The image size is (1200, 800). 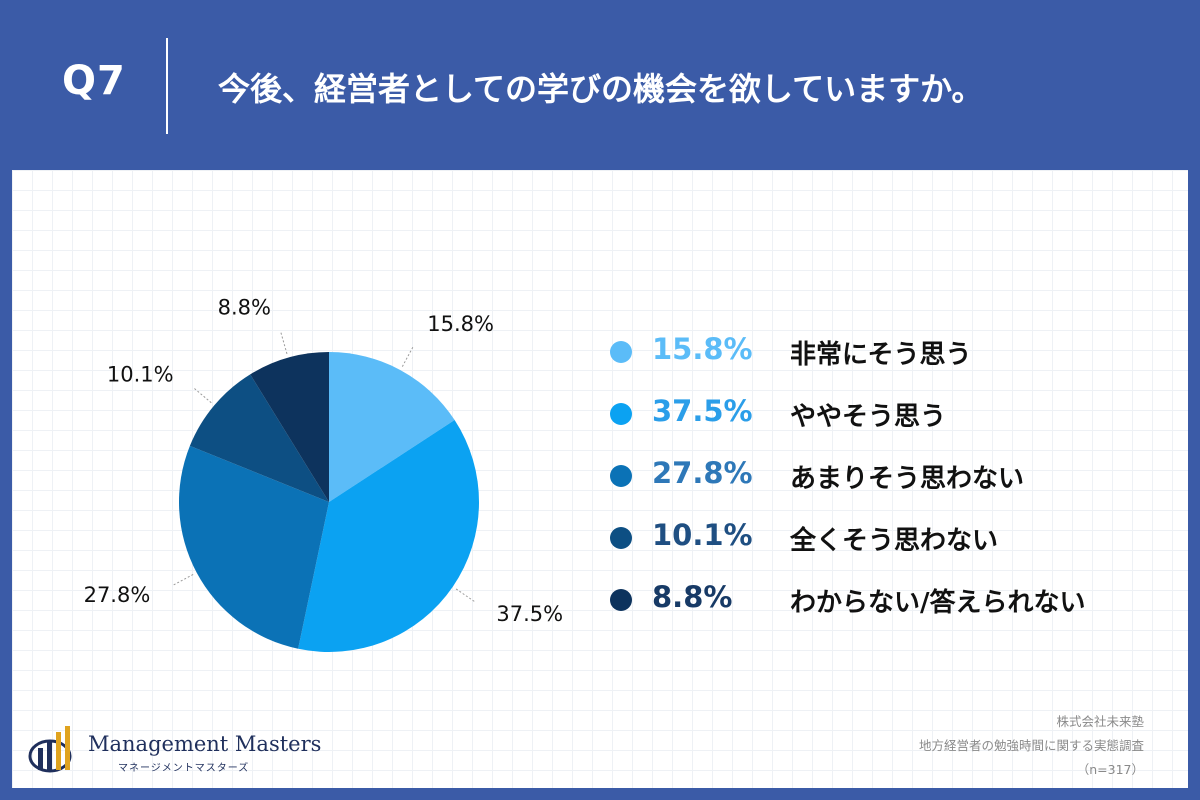 I want to click on pie-slices, so click(x=329, y=502).